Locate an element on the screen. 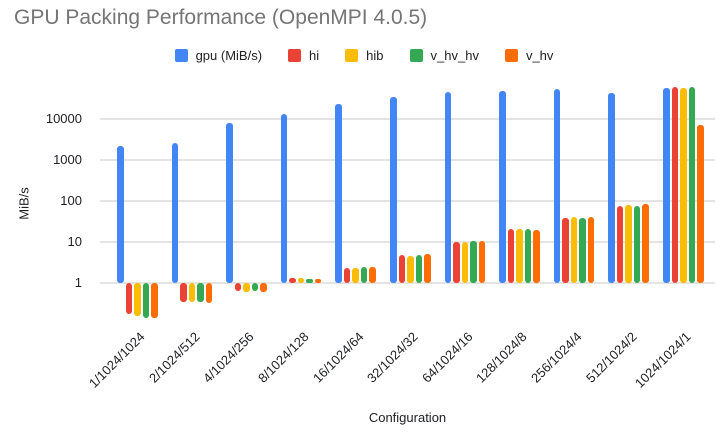 This screenshot has height=440, width=728. legend-item-v-hv-hv: v_hv_hv is located at coordinates (444, 55).